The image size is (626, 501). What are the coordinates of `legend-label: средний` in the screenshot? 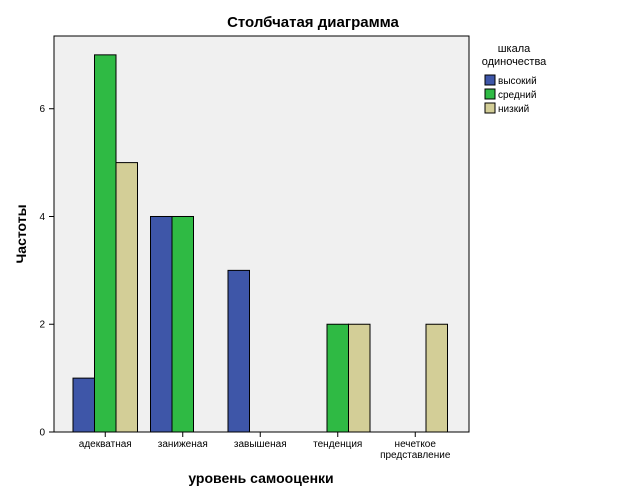 It's located at (517, 95).